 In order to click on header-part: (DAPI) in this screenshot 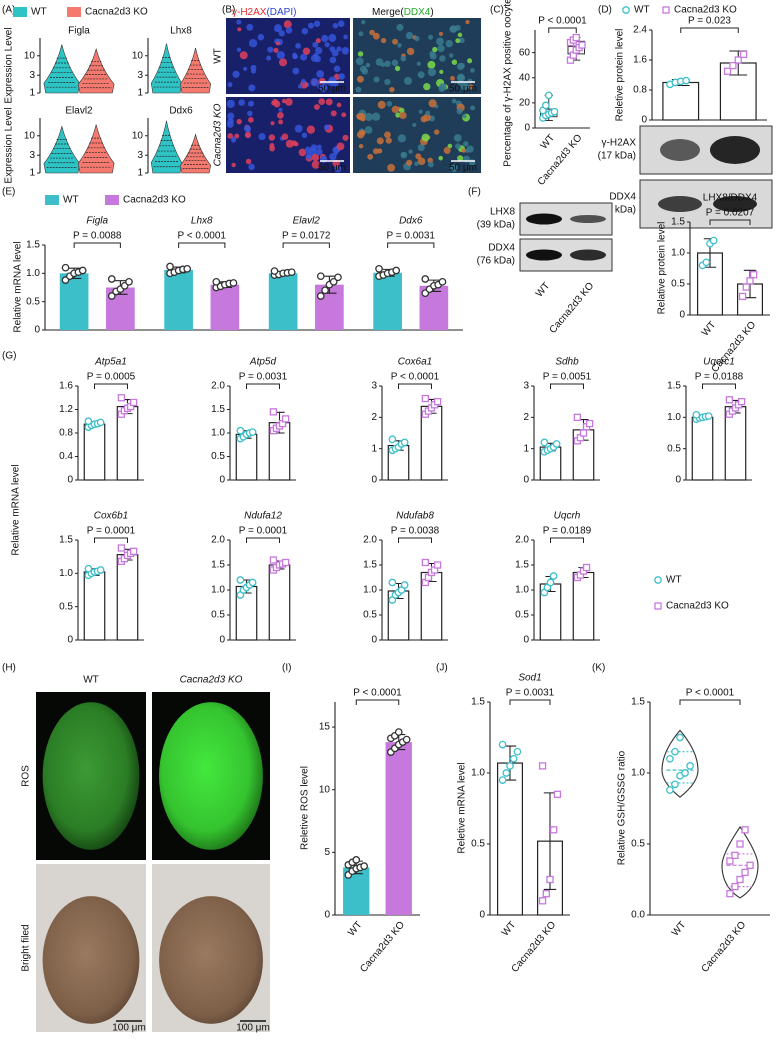, I will do `click(281, 12)`.